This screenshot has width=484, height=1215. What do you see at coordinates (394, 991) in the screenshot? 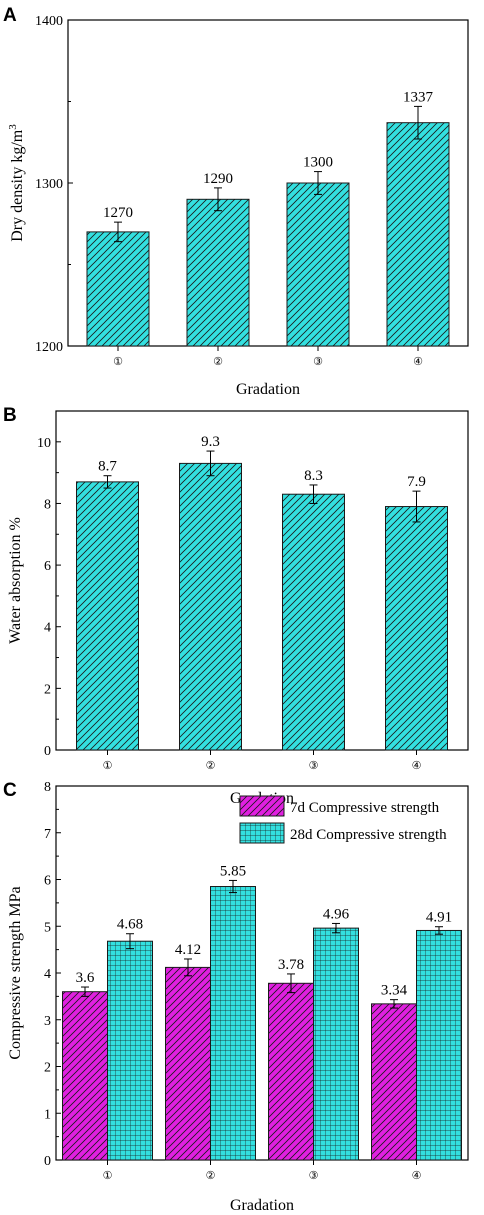
I see `data-label: 3.34` at bounding box center [394, 991].